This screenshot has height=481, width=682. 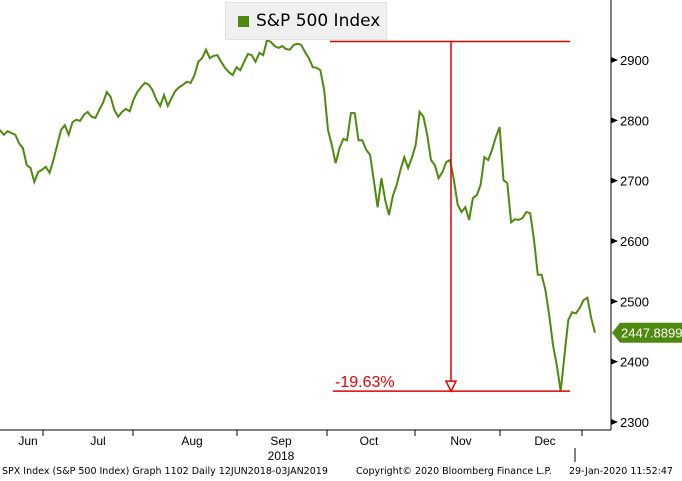 What do you see at coordinates (243, 21) in the screenshot?
I see `legend-swatch` at bounding box center [243, 21].